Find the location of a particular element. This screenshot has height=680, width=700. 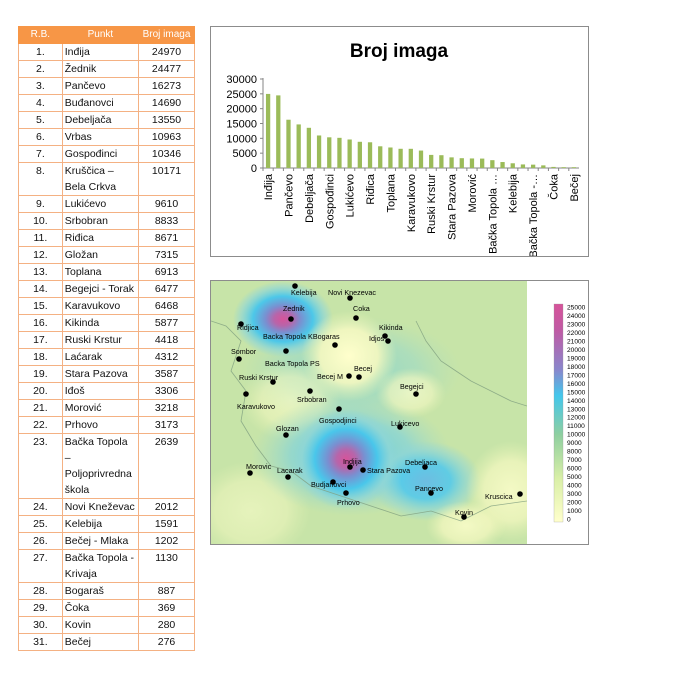

colorbar-tick-label: 7000 is located at coordinates (574, 460).